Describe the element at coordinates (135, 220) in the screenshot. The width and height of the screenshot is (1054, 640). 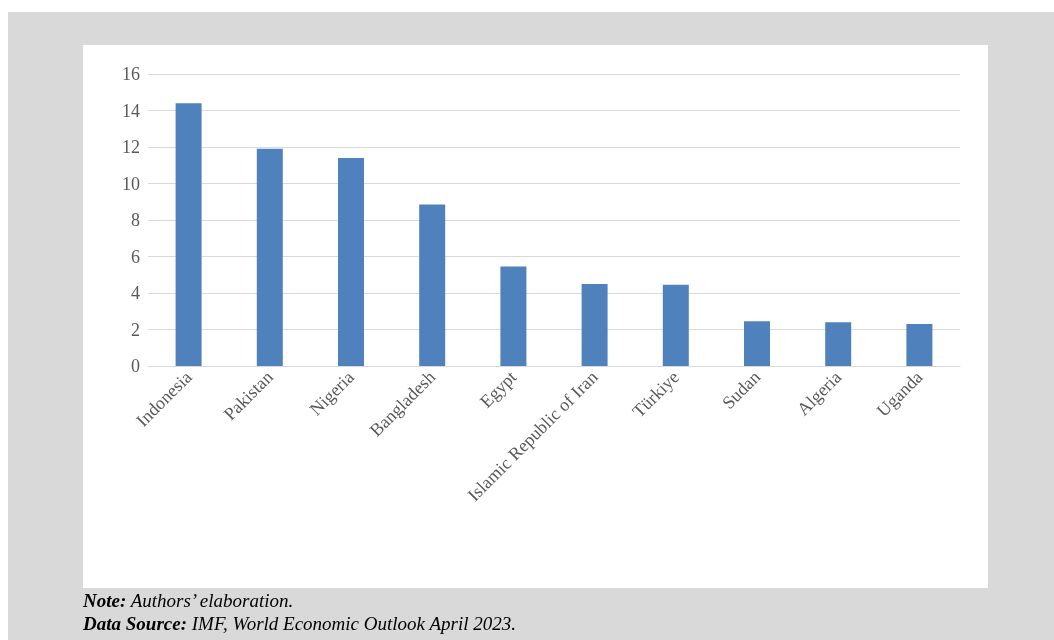
I see `y-tick-label: 8` at that location.